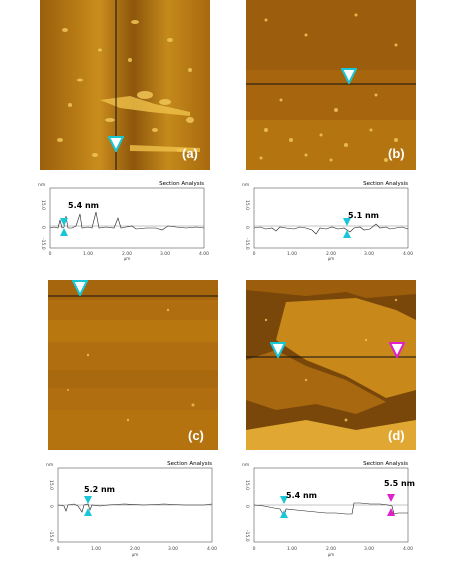 This screenshot has height=566, width=468. Describe the element at coordinates (125, 85) in the screenshot. I see `afm-image-a: (a)` at that location.